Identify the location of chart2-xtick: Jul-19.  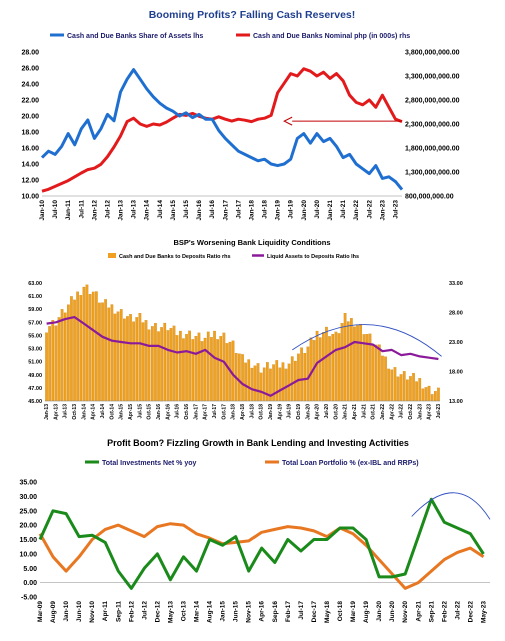
(290, 411).